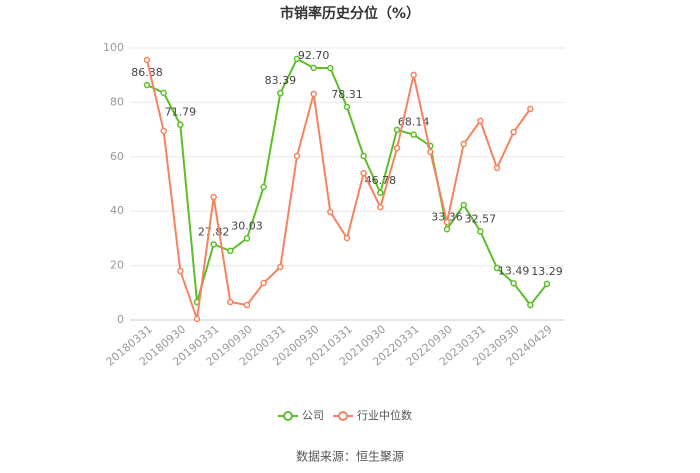  I want to click on legend-label: 行业中位数, so click(384, 415).